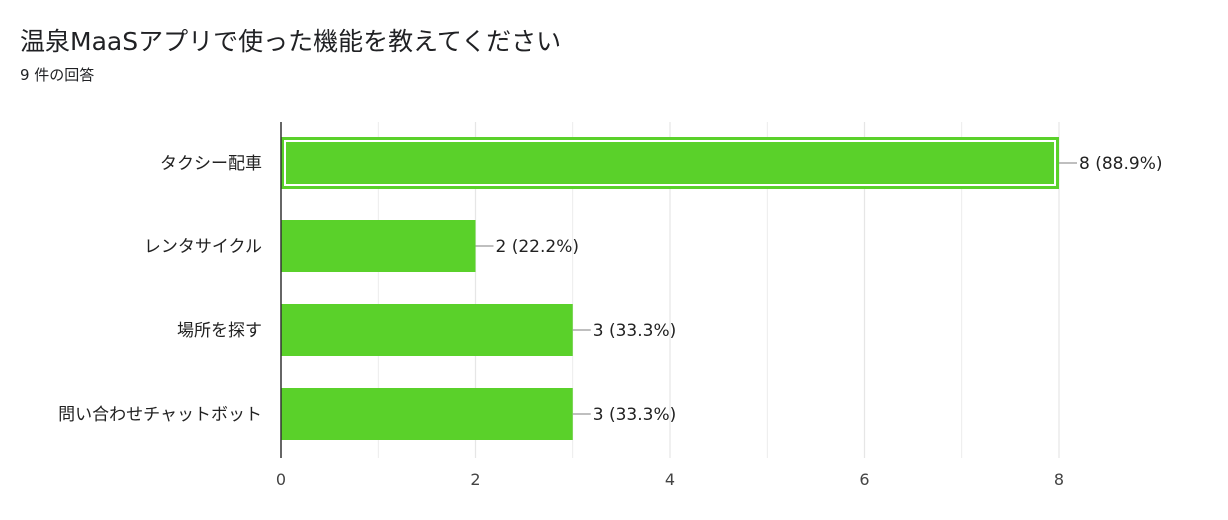 This screenshot has height=520, width=1228. What do you see at coordinates (475, 479) in the screenshot?
I see `x-tick-label: 2` at bounding box center [475, 479].